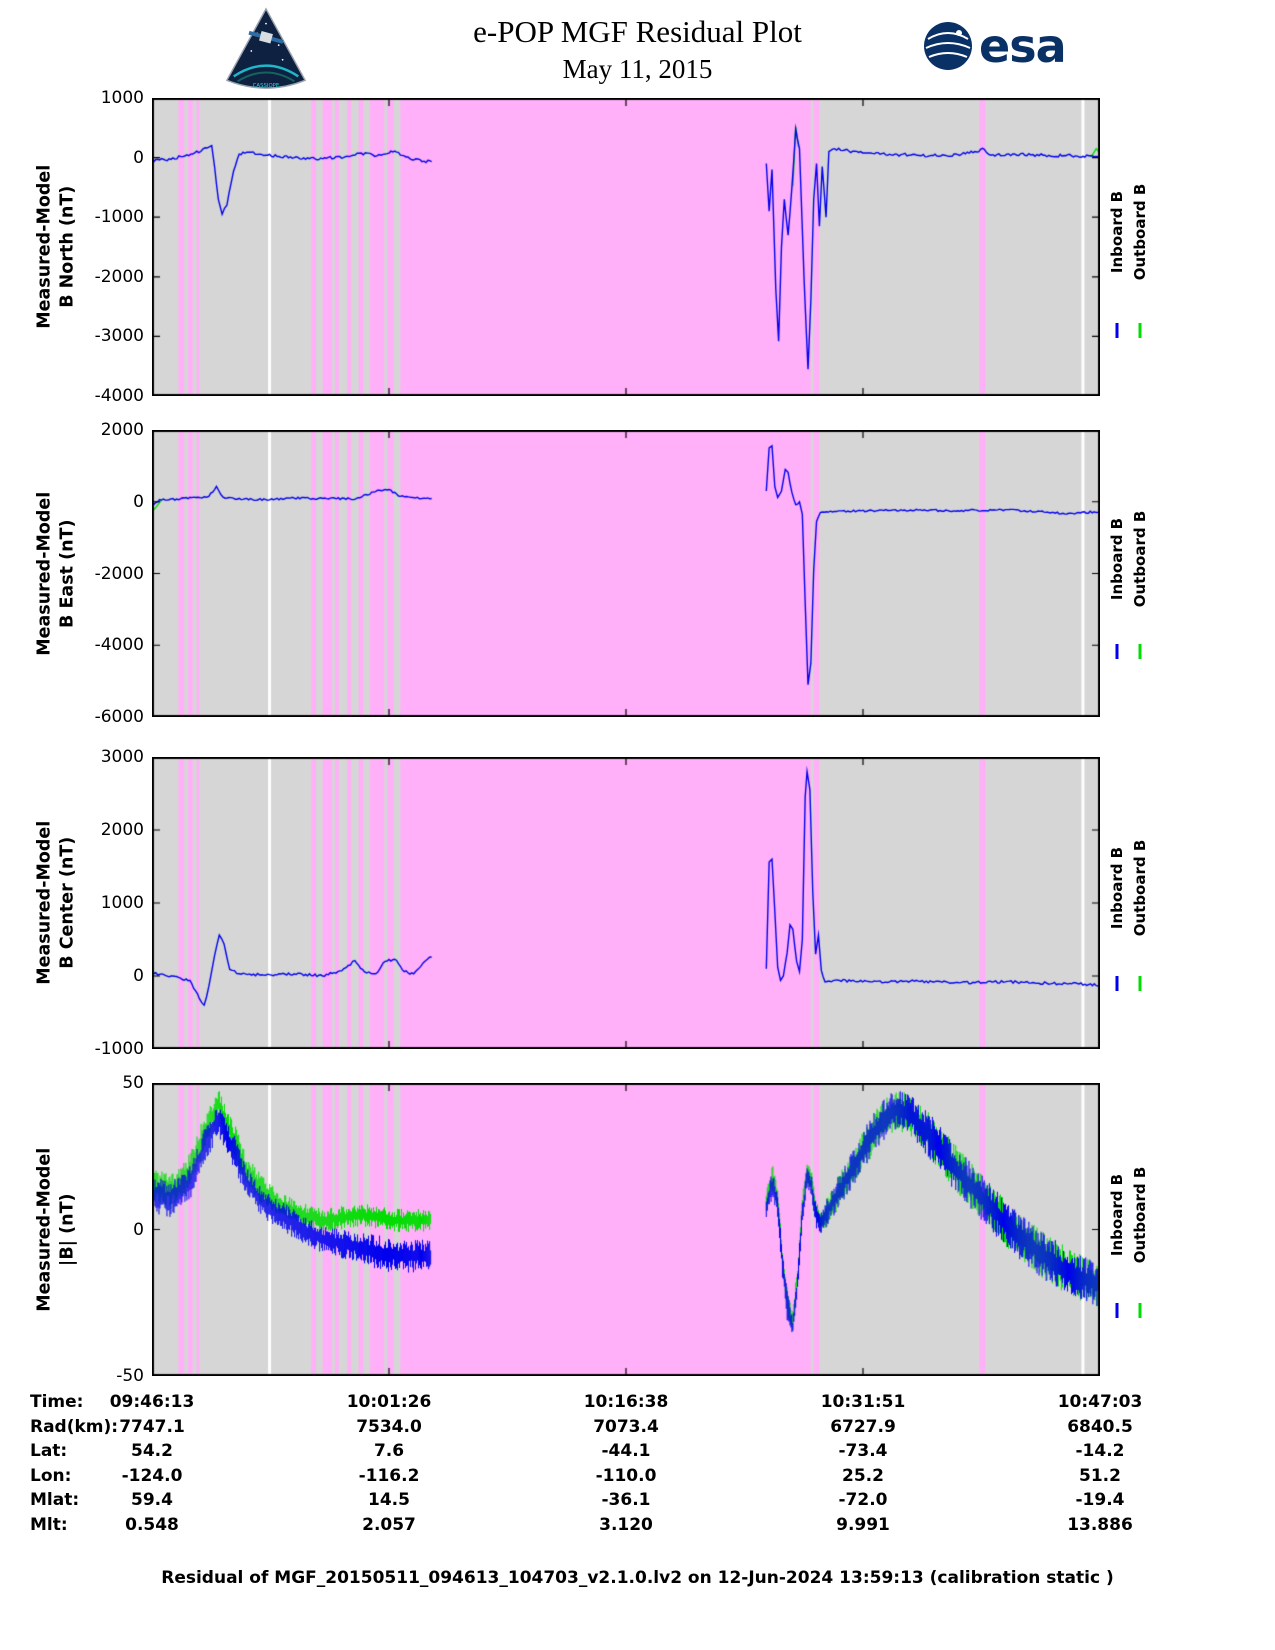 The width and height of the screenshot is (1275, 1650). Describe the element at coordinates (863, 1524) in the screenshot. I see `axis-value: 9.991` at that location.